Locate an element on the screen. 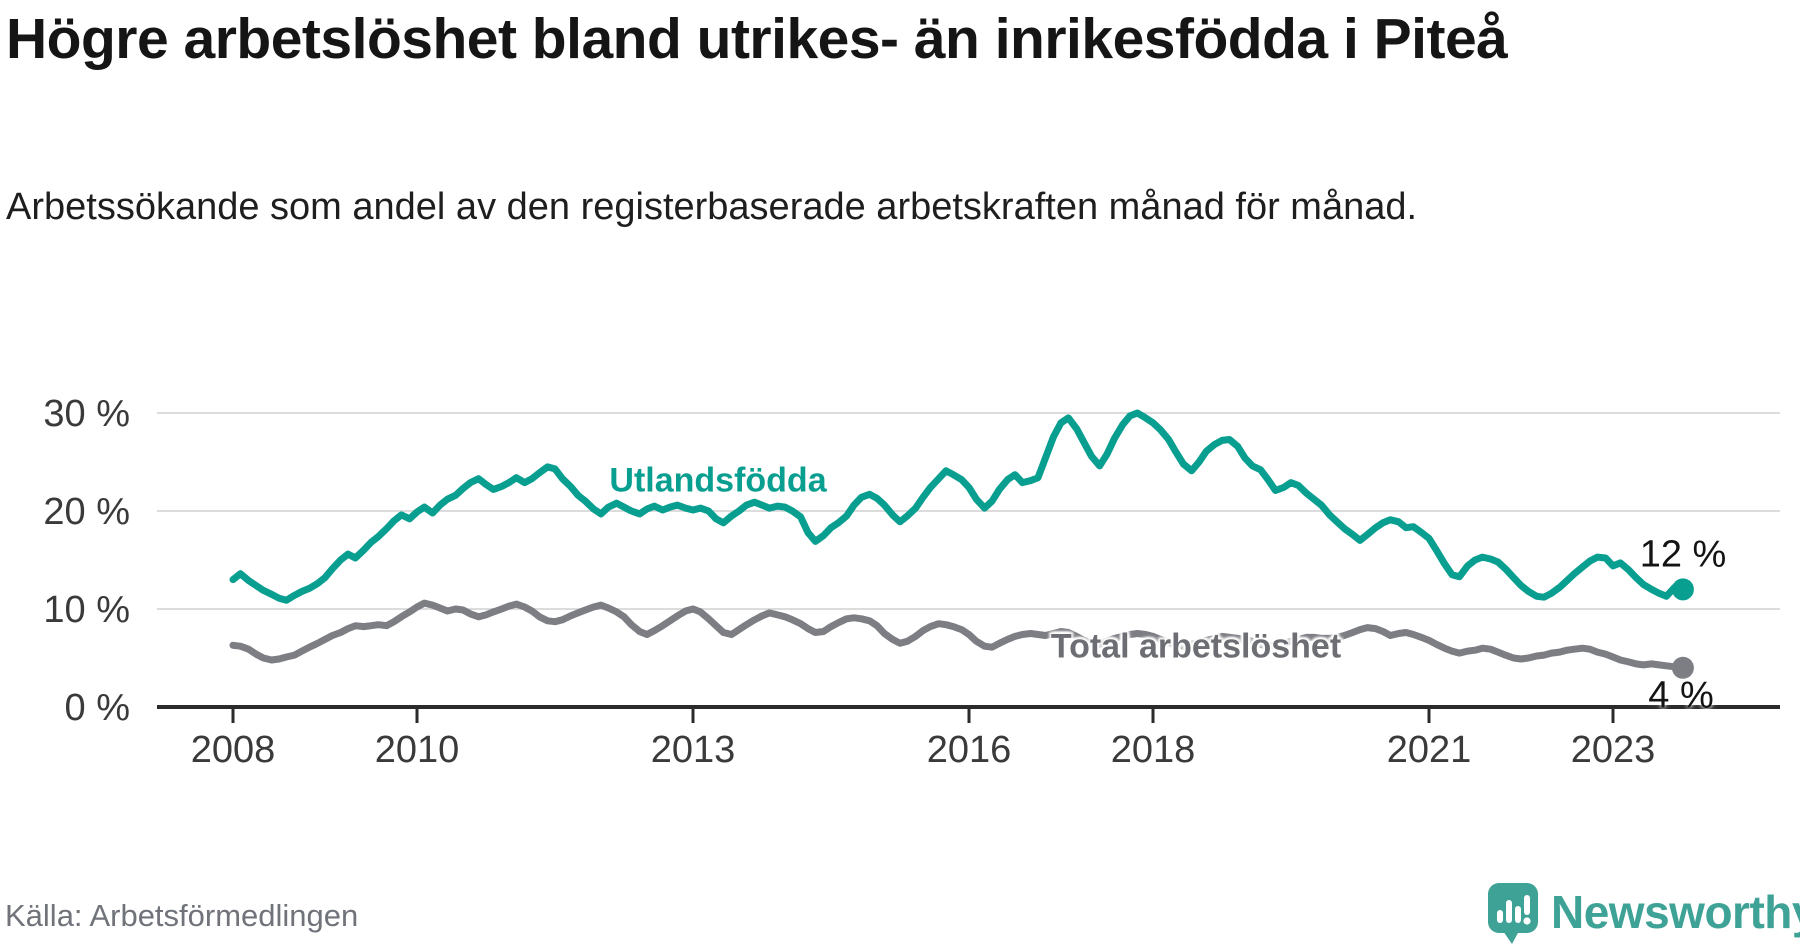 This screenshot has height=948, width=1800. newsworthy-logo: Newsworthy is located at coordinates (1644, 913).